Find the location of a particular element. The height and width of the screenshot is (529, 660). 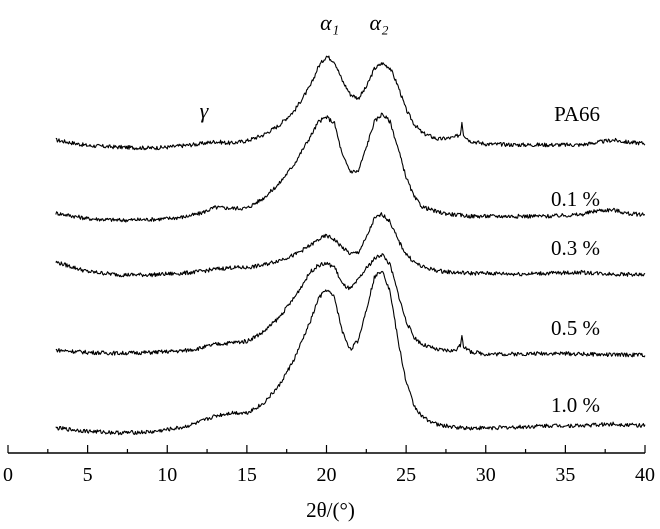

x-tick-label: 40 is located at coordinates (645, 475).